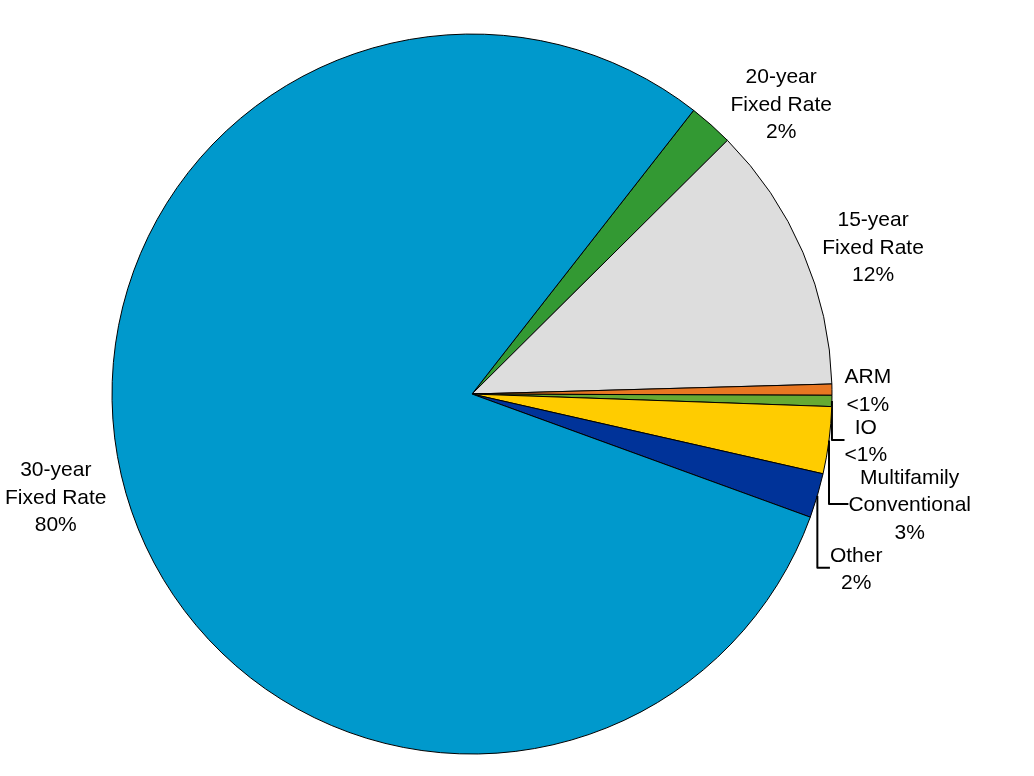  Describe the element at coordinates (55, 524) in the screenshot. I see `data-label: 80%` at that location.